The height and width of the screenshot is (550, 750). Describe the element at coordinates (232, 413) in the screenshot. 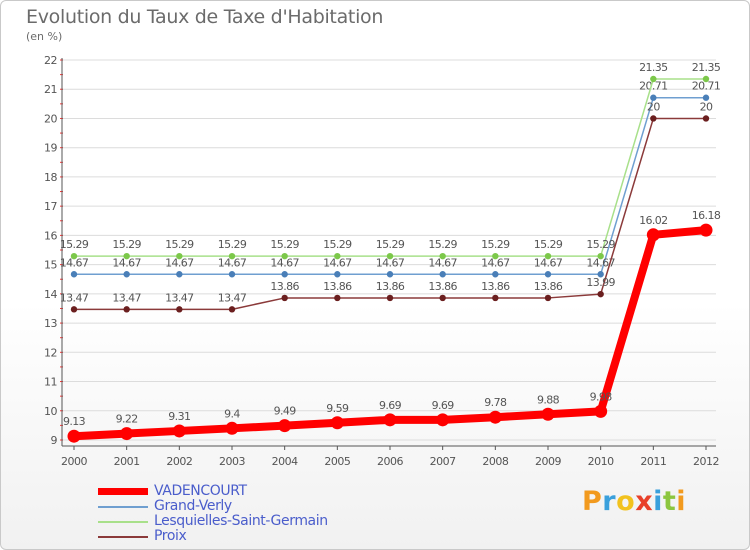

I see `data-label-vadencourt: 9.4` at that location.